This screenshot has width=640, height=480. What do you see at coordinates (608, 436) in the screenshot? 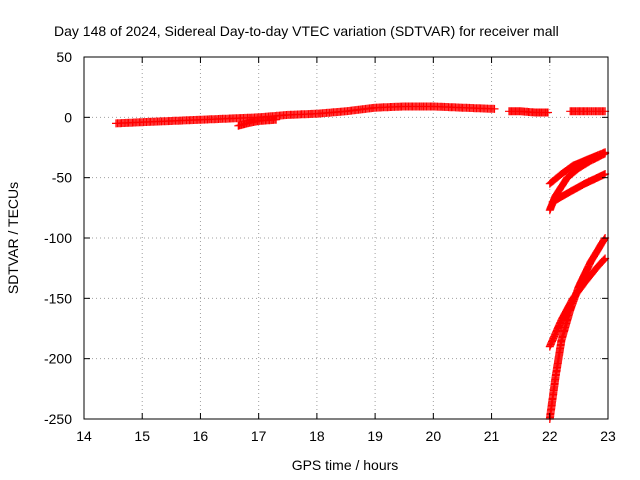
I see `x-tick-label: 23` at bounding box center [608, 436].